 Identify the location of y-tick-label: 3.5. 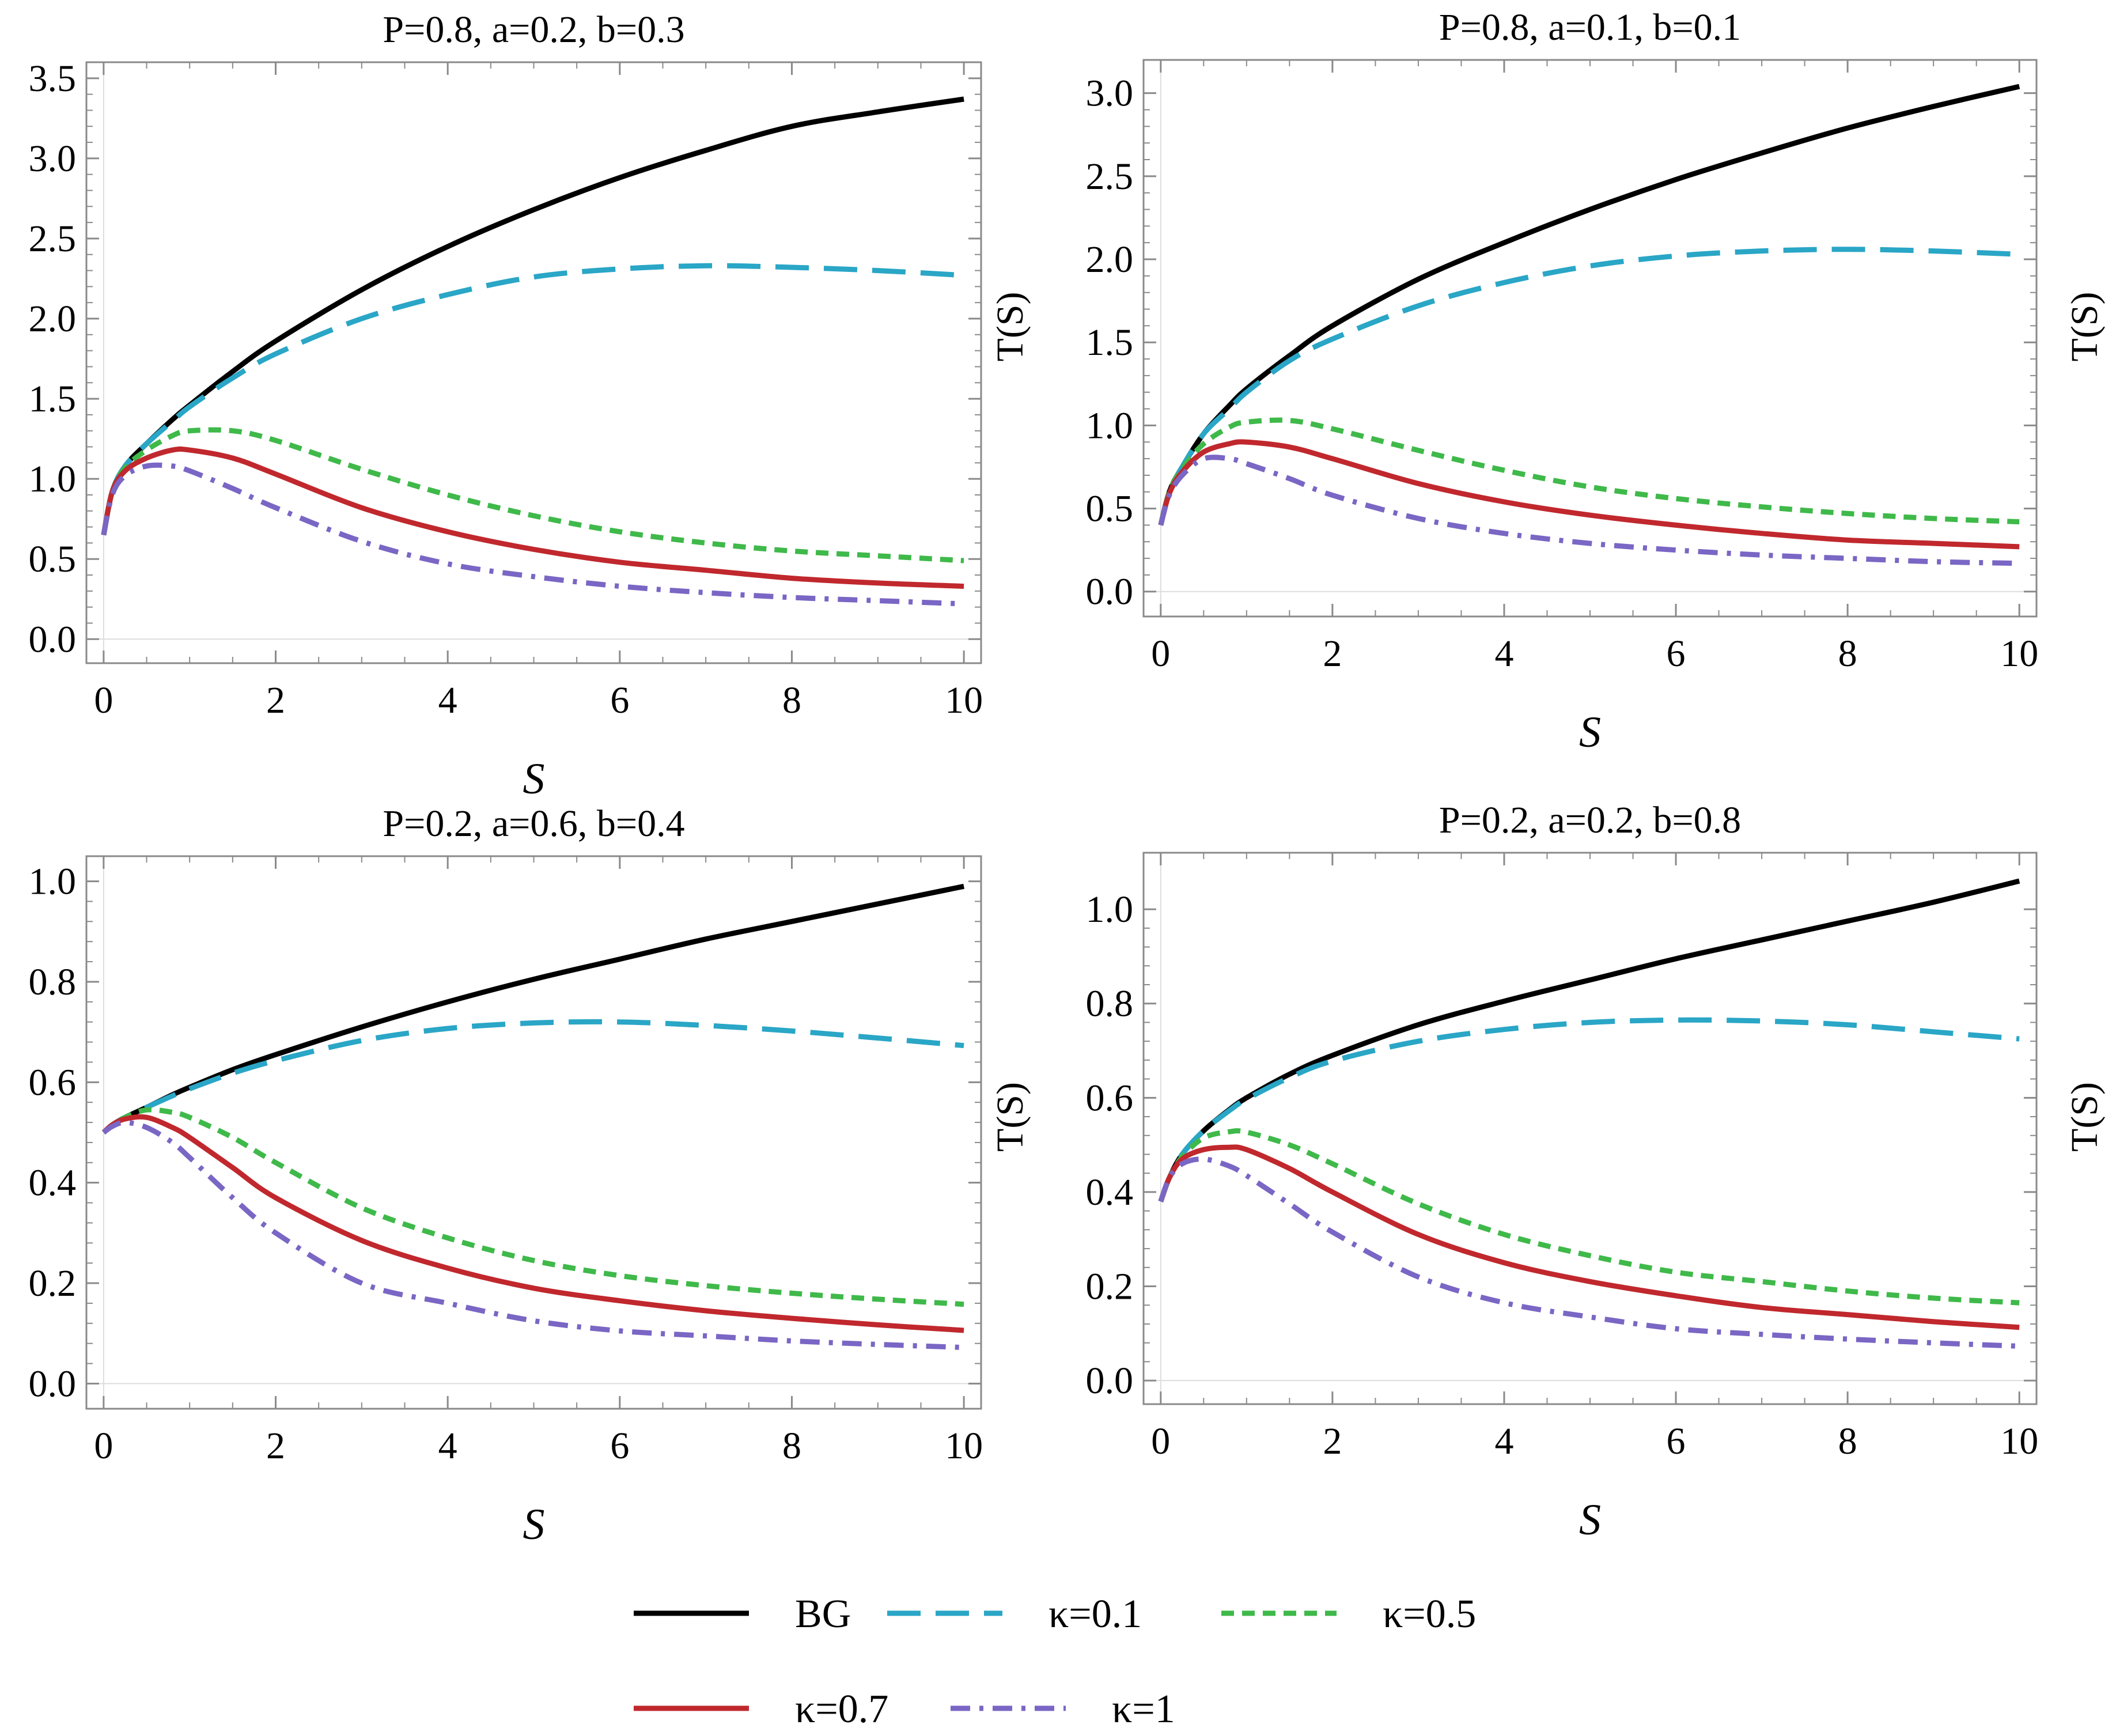
(53, 79).